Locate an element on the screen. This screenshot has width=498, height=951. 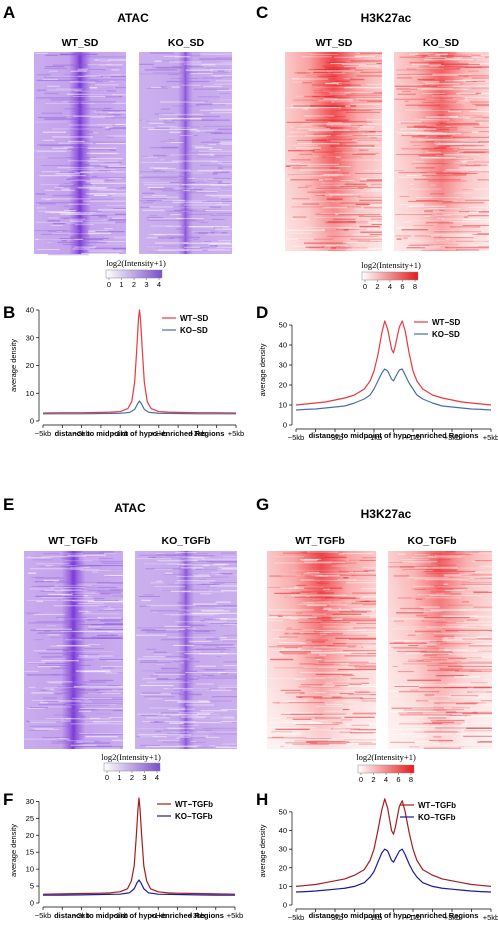
colorbar-tick-label: 2 is located at coordinates (373, 779).